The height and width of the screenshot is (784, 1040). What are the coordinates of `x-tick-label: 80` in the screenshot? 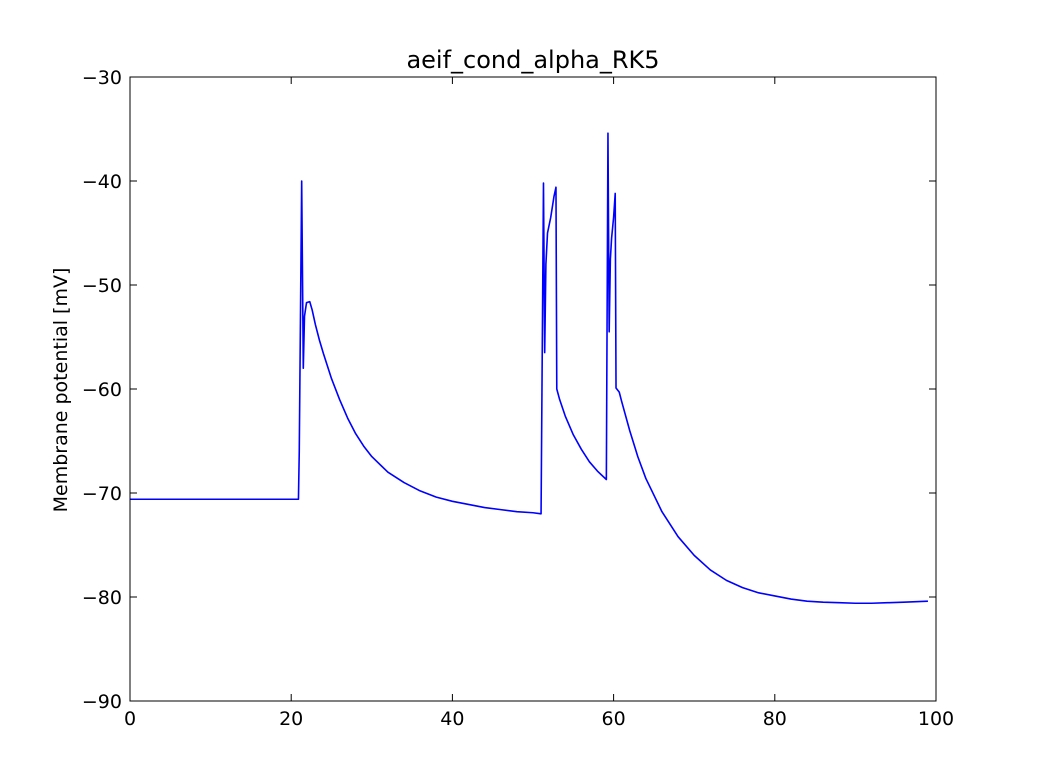 It's located at (775, 719).